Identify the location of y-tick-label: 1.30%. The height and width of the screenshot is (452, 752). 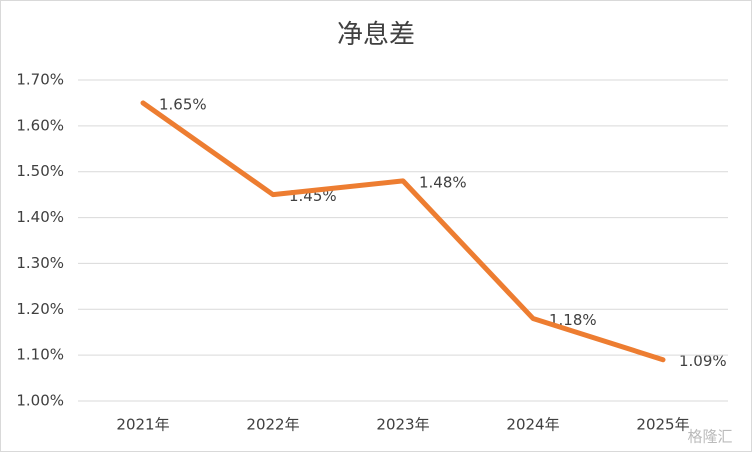
(40, 263).